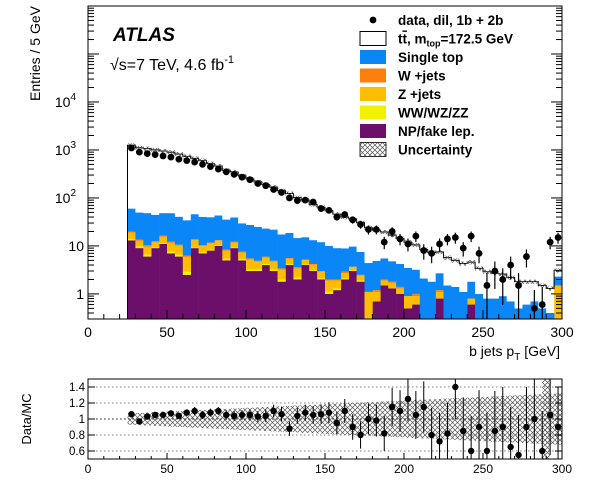 The image size is (590, 480). Describe the element at coordinates (35, 53) in the screenshot. I see `main-y-axis-label: Entries / 5 GeV` at that location.